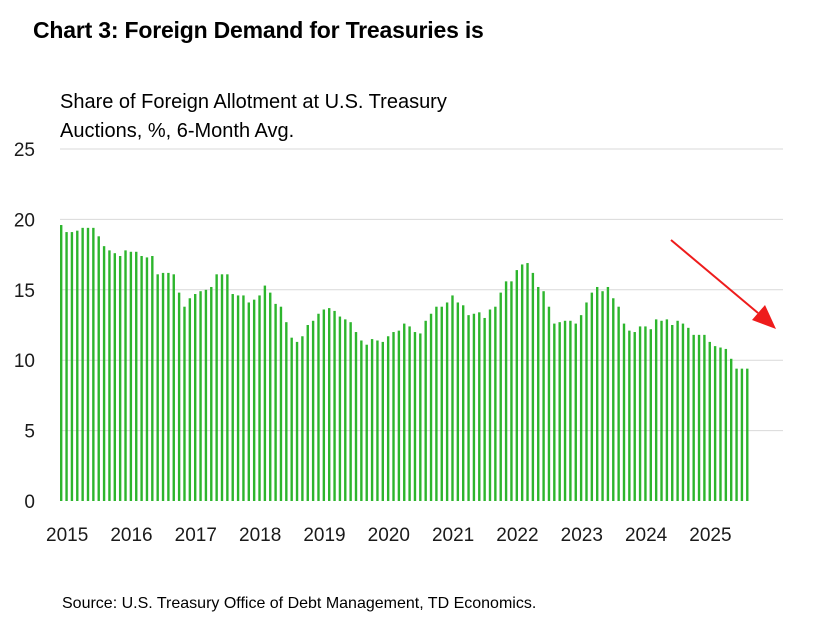 The height and width of the screenshot is (617, 827). What do you see at coordinates (517, 535) in the screenshot?
I see `x-tick-label: 2022` at bounding box center [517, 535].